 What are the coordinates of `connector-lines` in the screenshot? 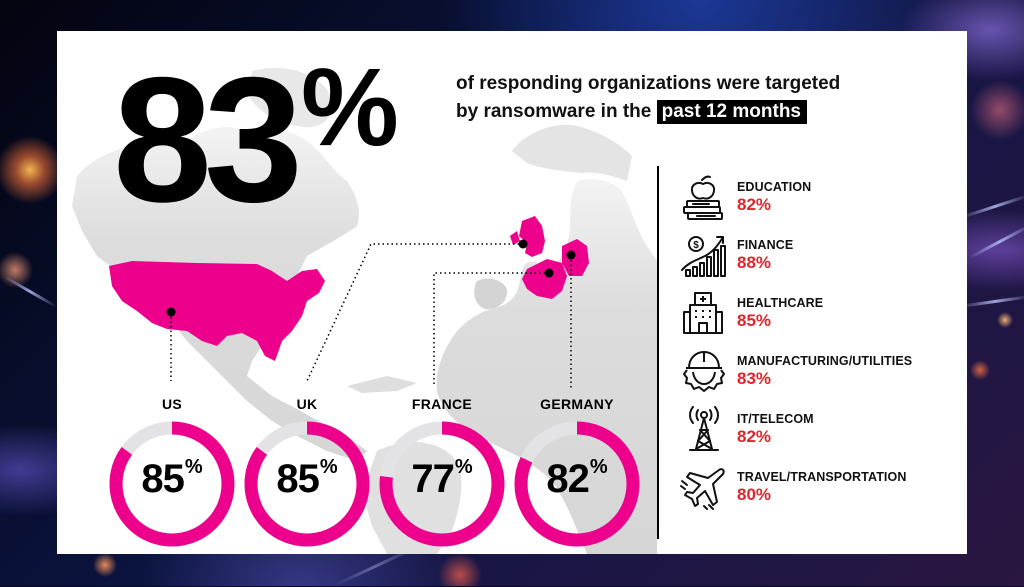 It's located at (371, 315).